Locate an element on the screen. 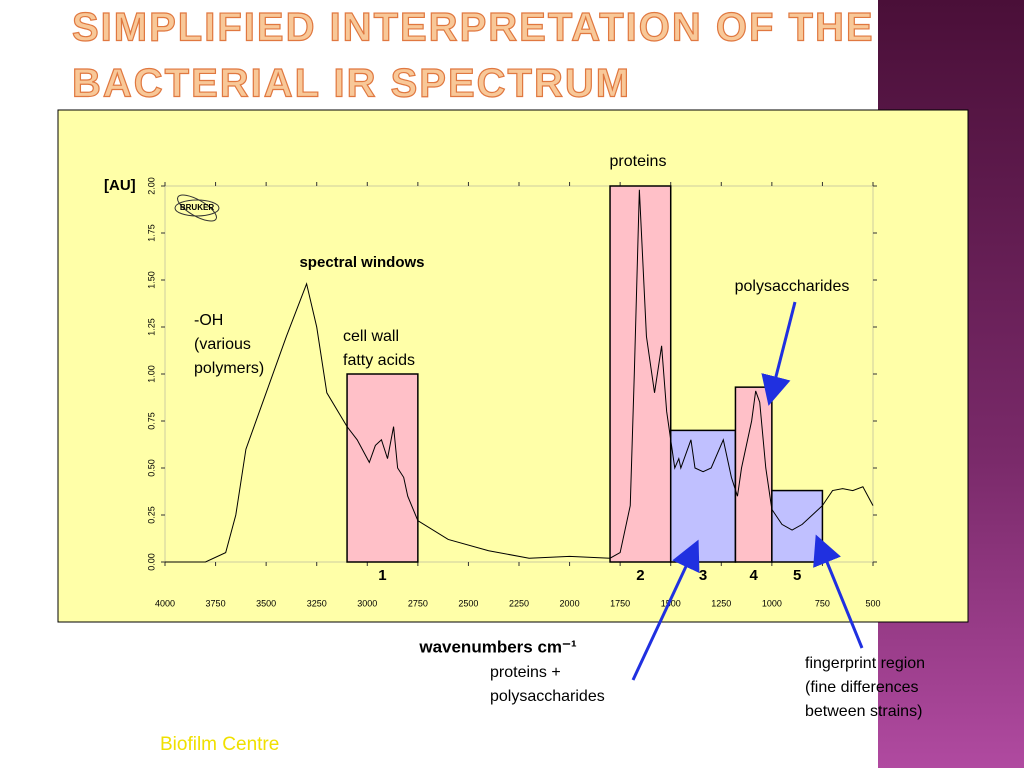  annotation: between strains) is located at coordinates (863, 711).